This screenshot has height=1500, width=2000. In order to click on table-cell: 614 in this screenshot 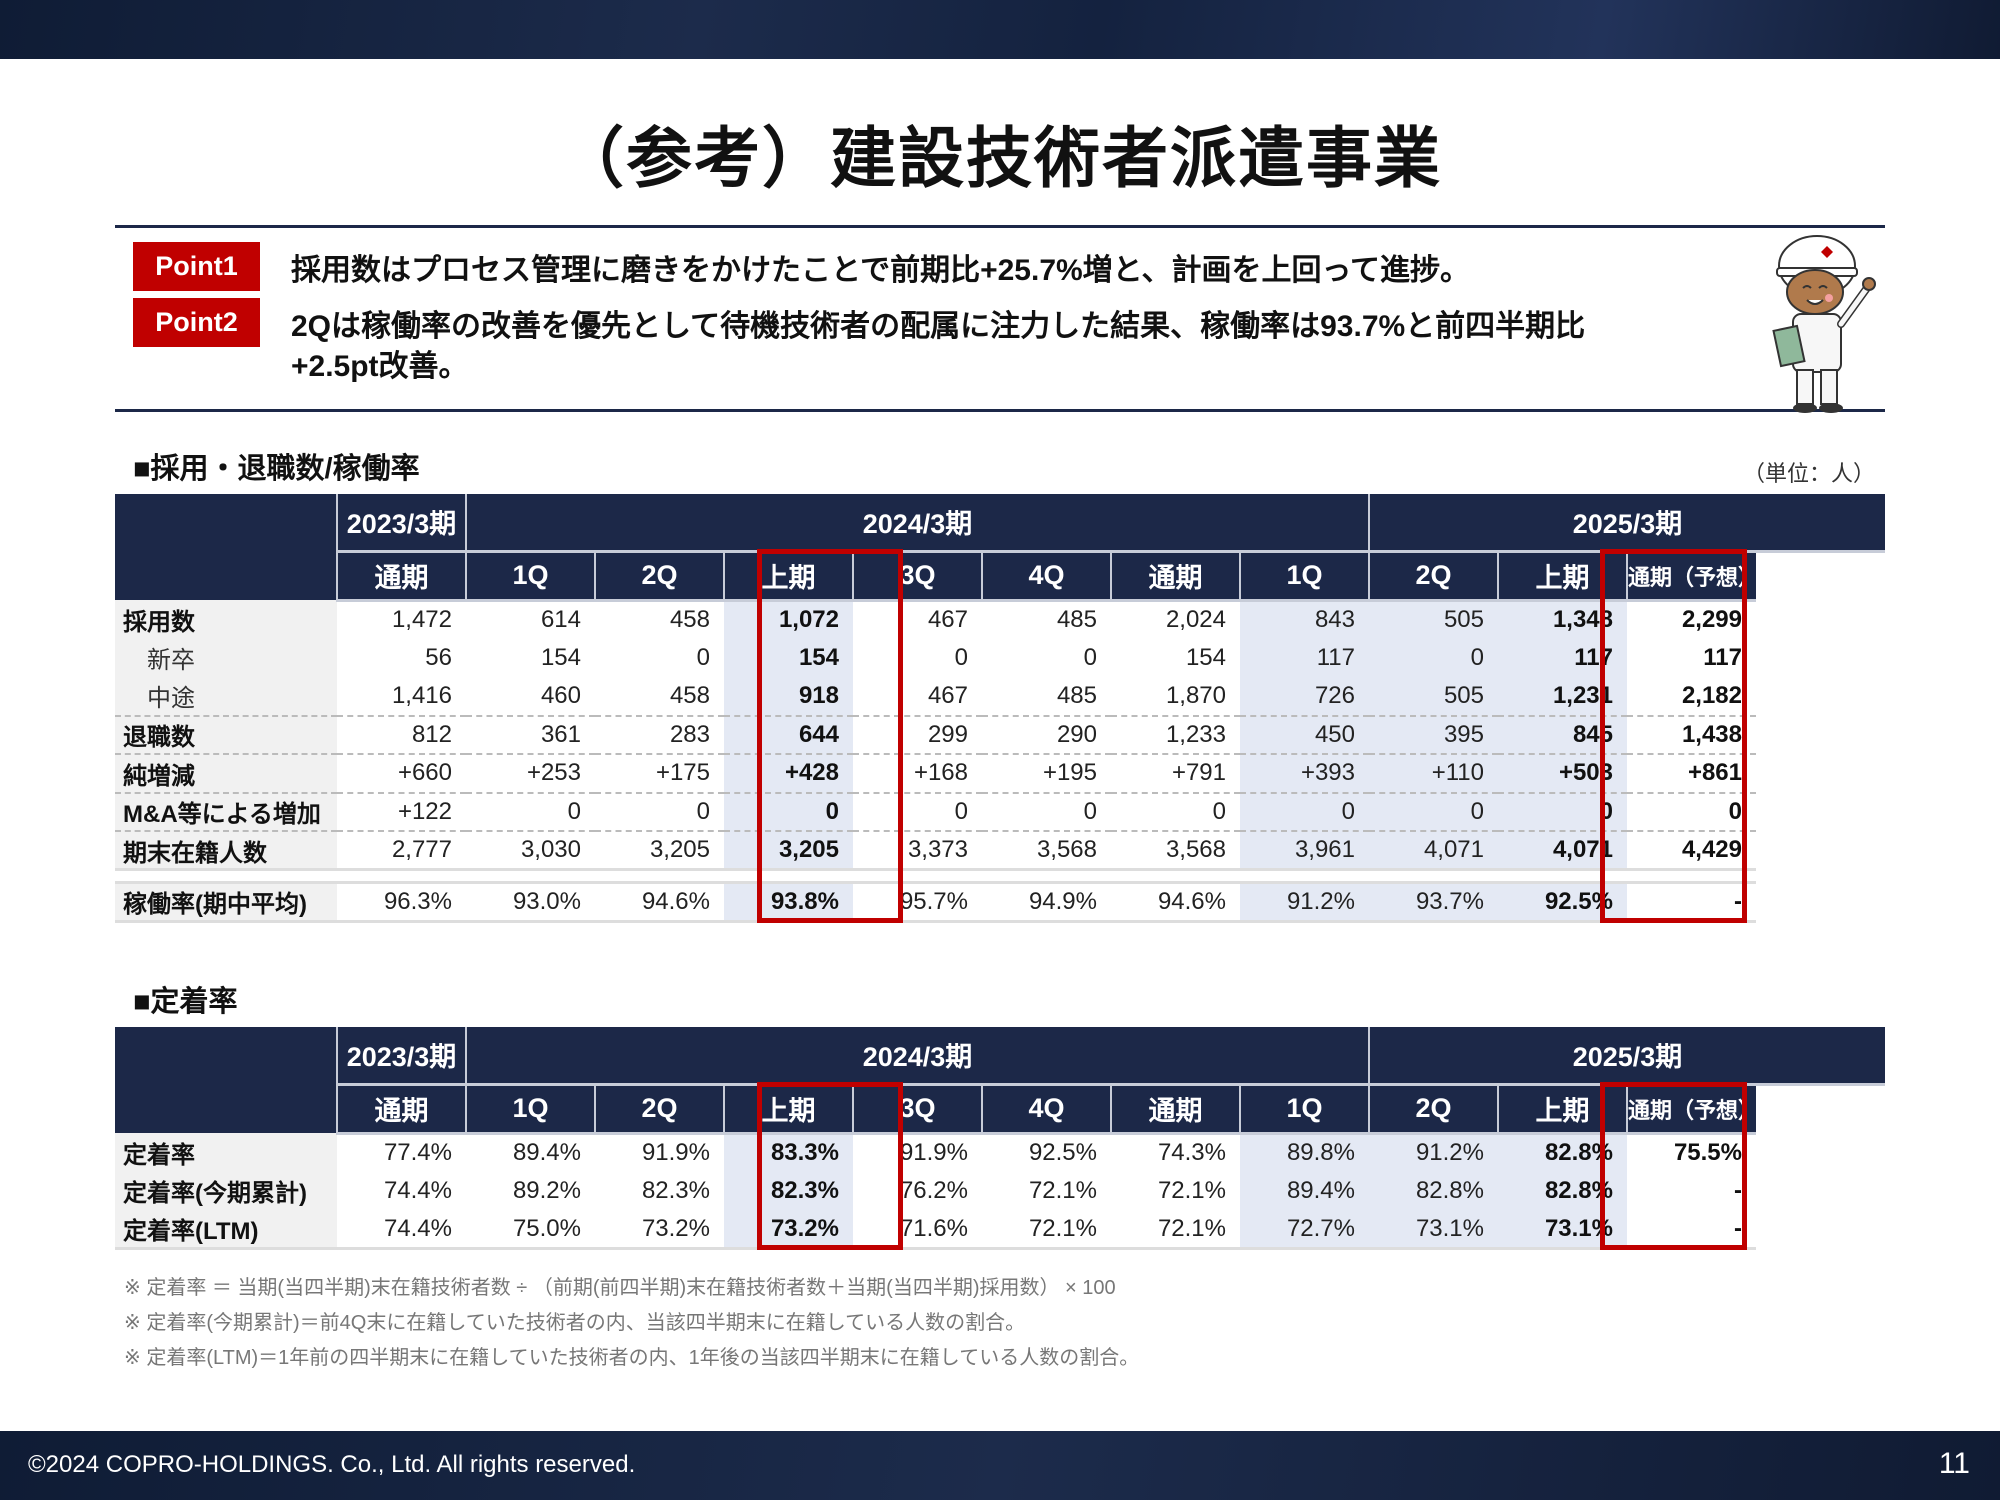, I will do `click(560, 619)`.